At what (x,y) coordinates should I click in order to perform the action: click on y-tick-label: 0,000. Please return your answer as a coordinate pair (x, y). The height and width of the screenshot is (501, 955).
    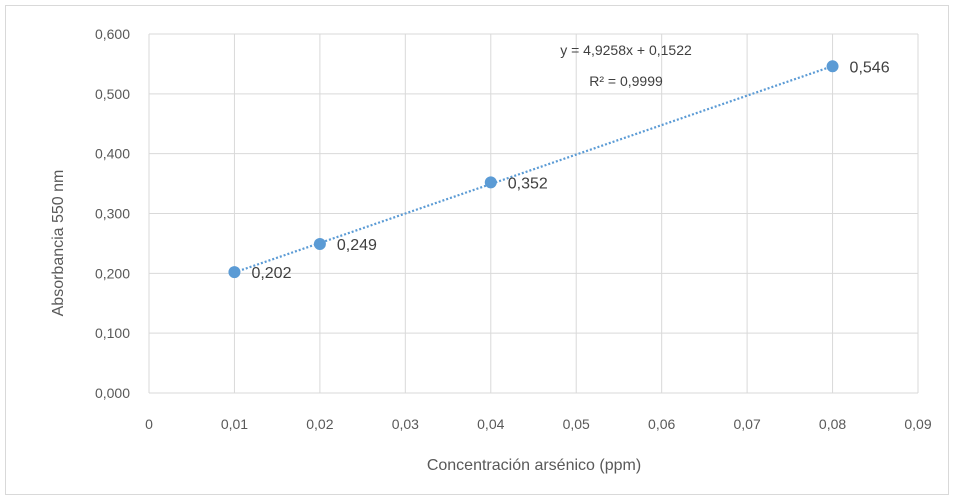
    Looking at the image, I should click on (112, 393).